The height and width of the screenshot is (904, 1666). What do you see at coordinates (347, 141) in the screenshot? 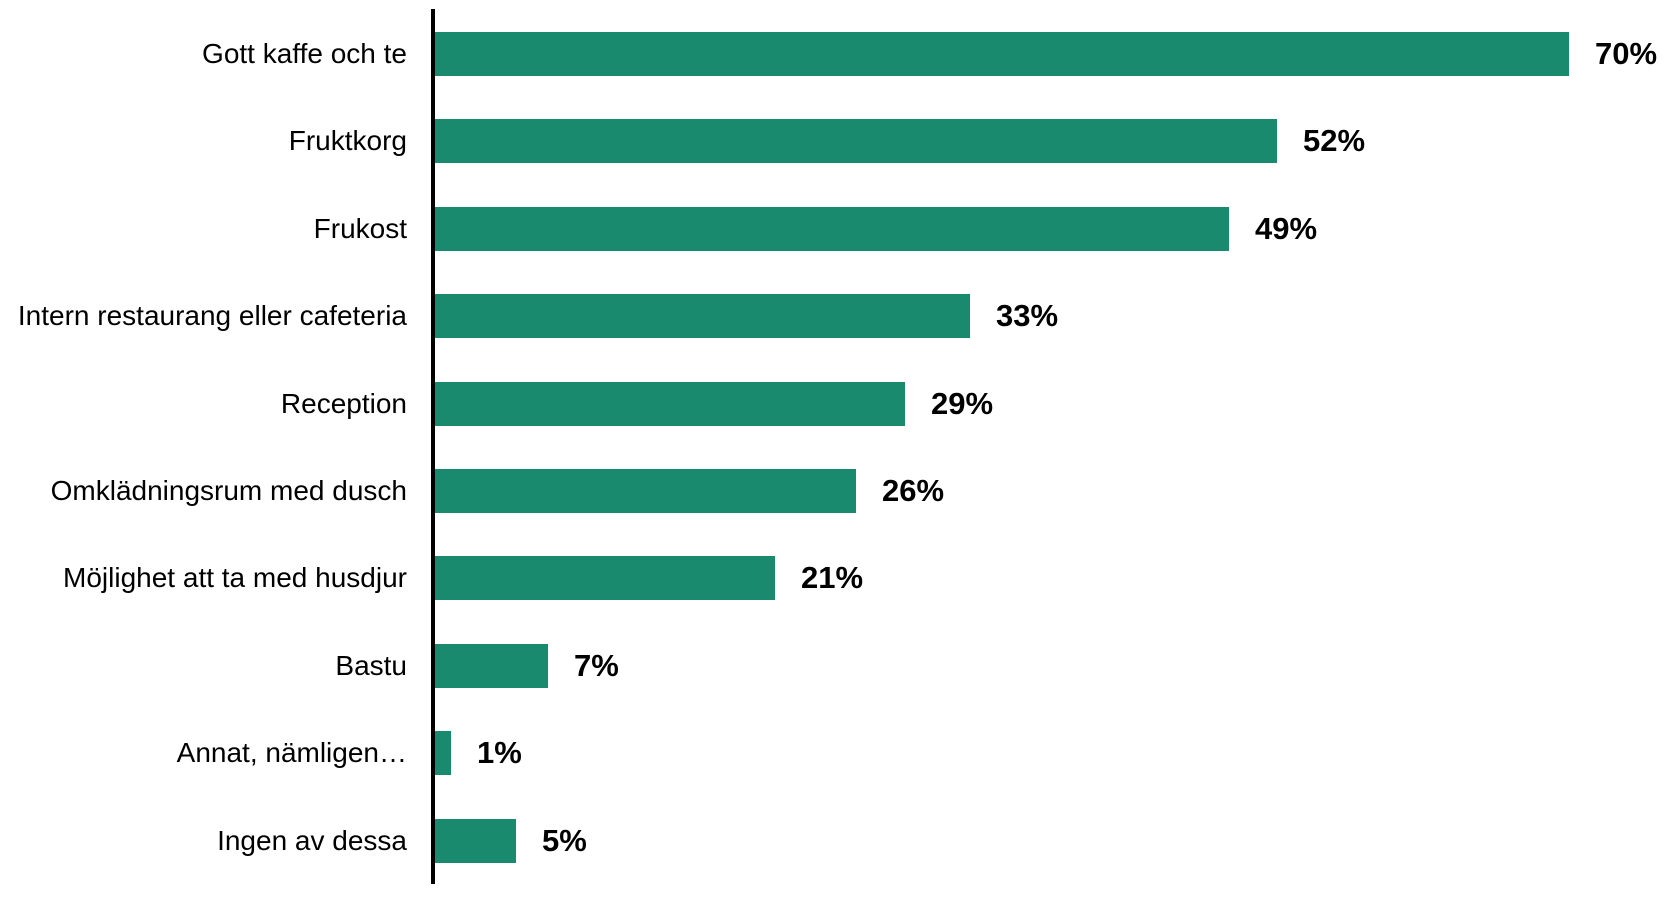
I see `category-label: Fruktkorg` at bounding box center [347, 141].